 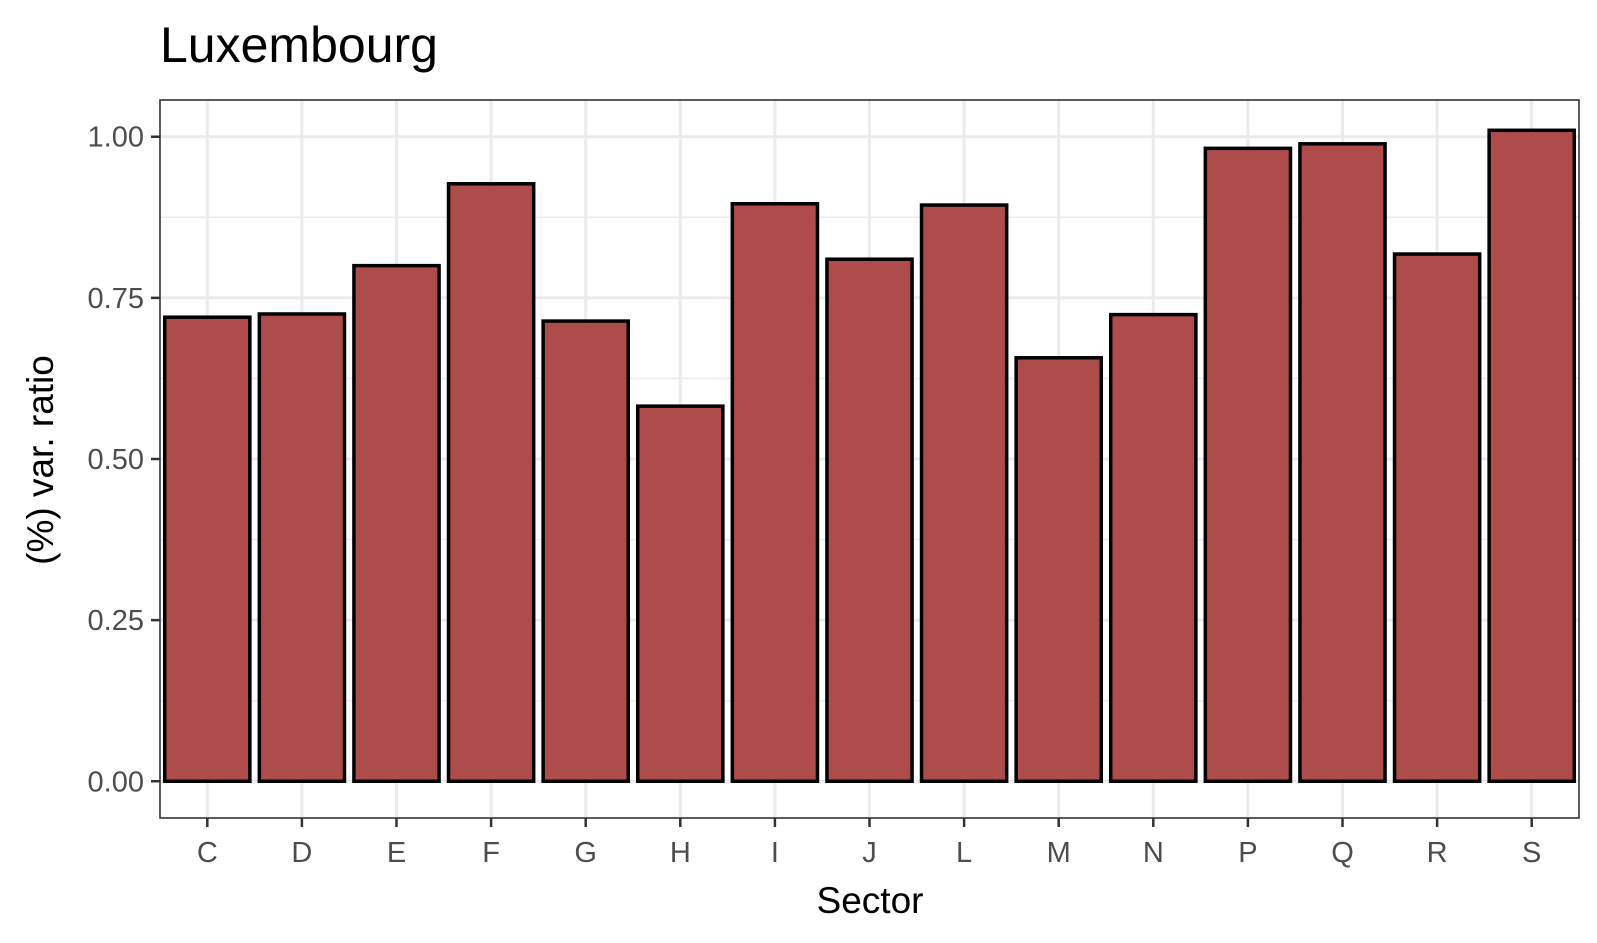 What do you see at coordinates (1532, 456) in the screenshot?
I see `bar-S` at bounding box center [1532, 456].